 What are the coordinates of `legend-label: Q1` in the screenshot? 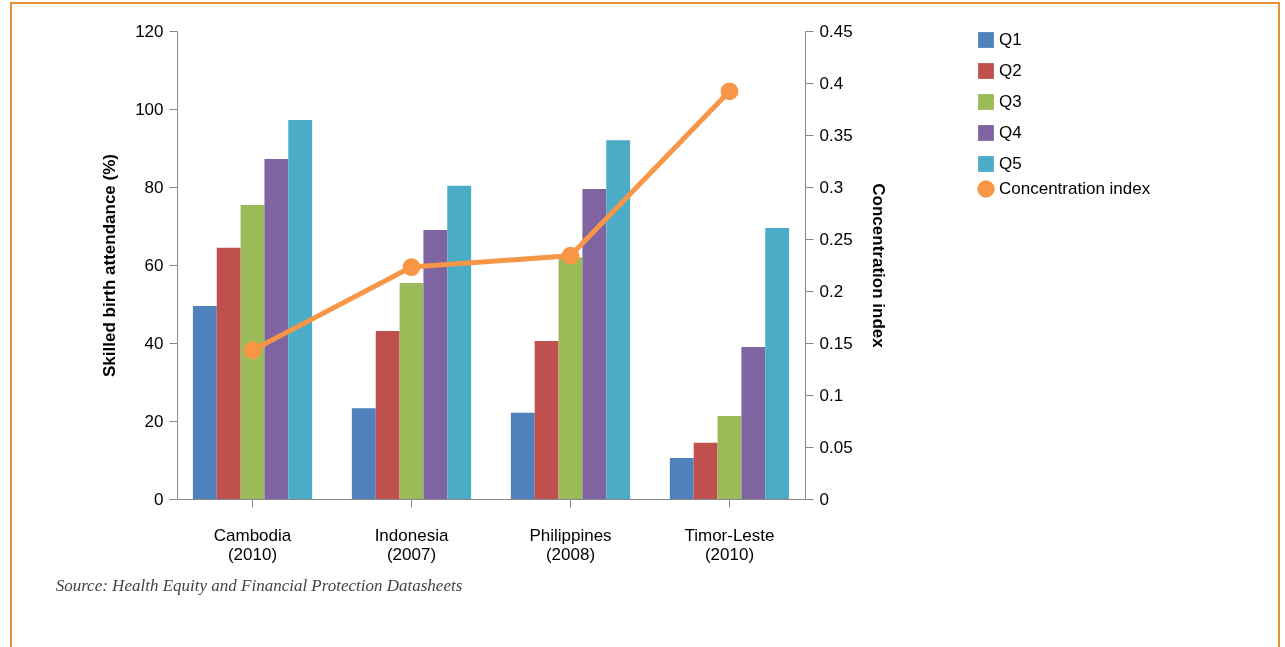 It's located at (1010, 39).